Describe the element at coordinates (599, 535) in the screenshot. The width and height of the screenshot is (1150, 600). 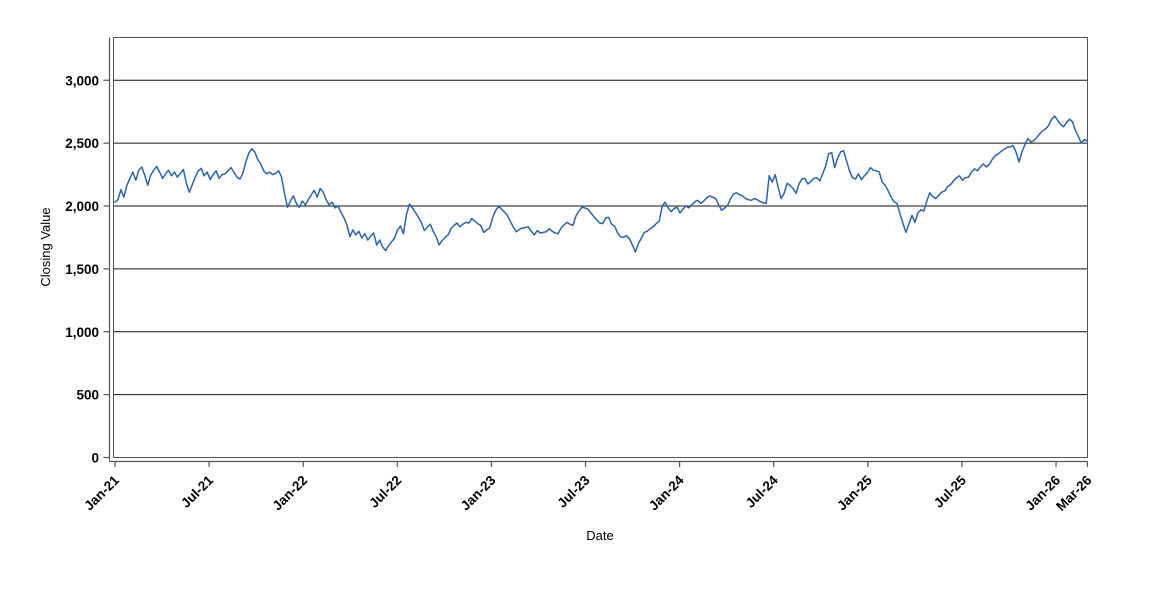
I see `x-axis-title: Date` at that location.